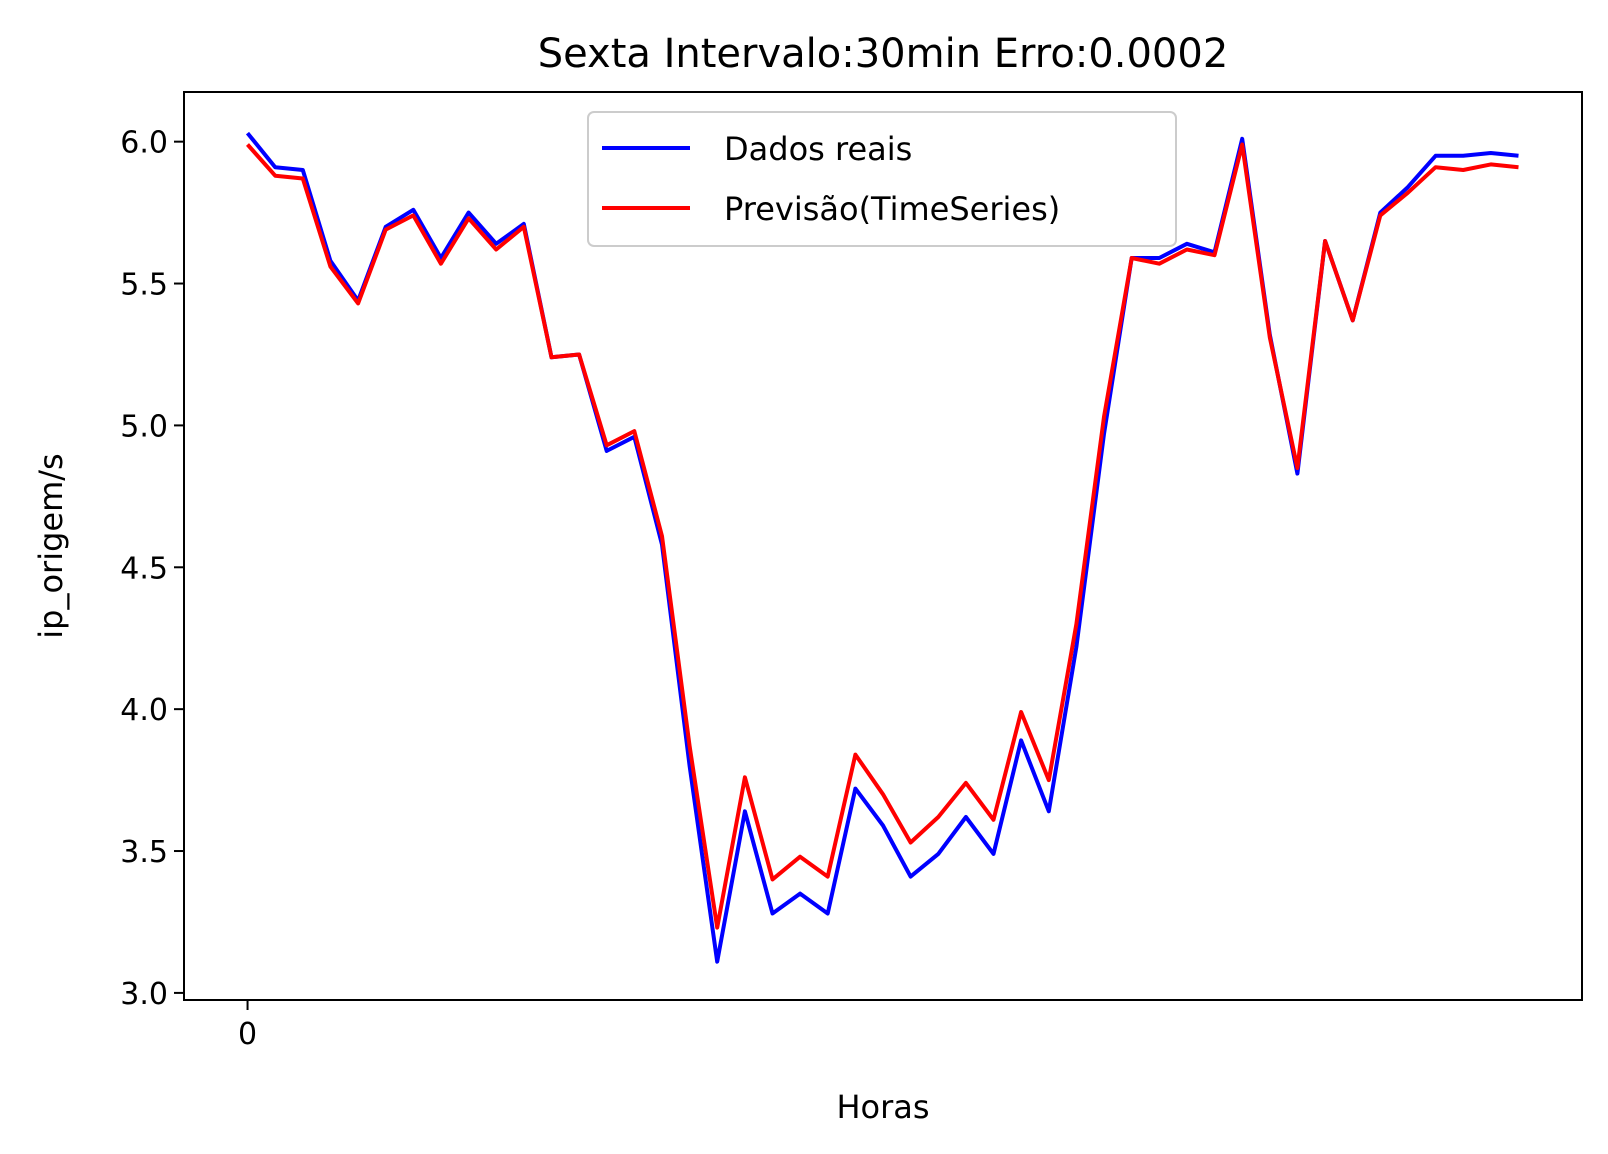  I want to click on y-tick-label: 6.0, so click(144, 143).